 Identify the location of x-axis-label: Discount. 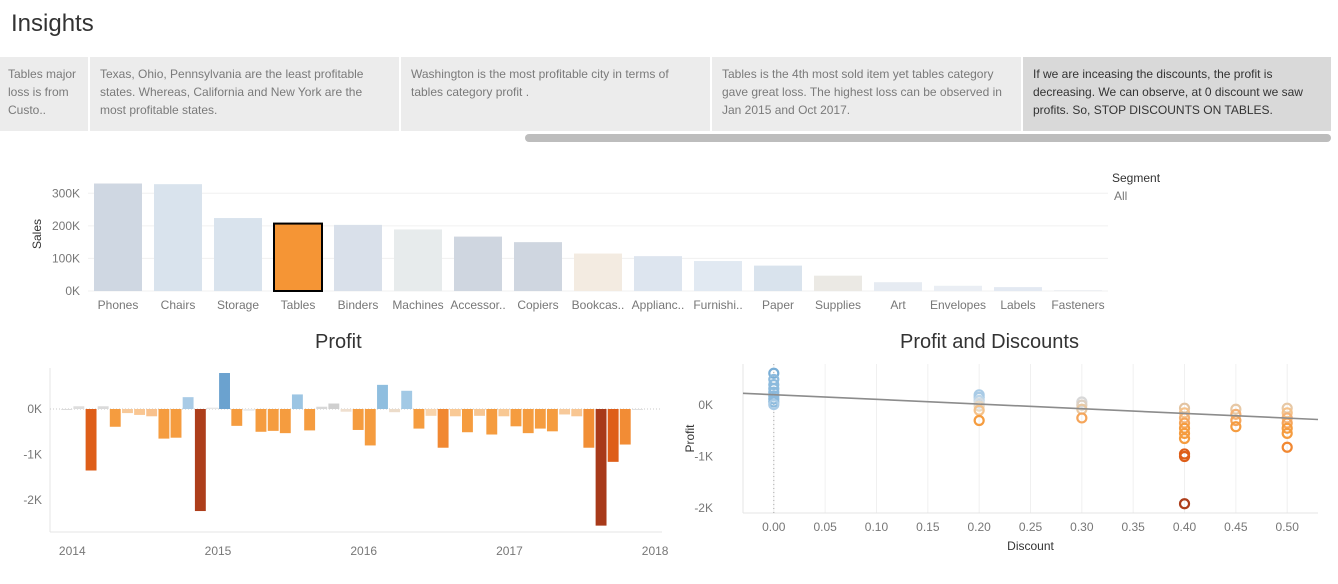
(1030, 546).